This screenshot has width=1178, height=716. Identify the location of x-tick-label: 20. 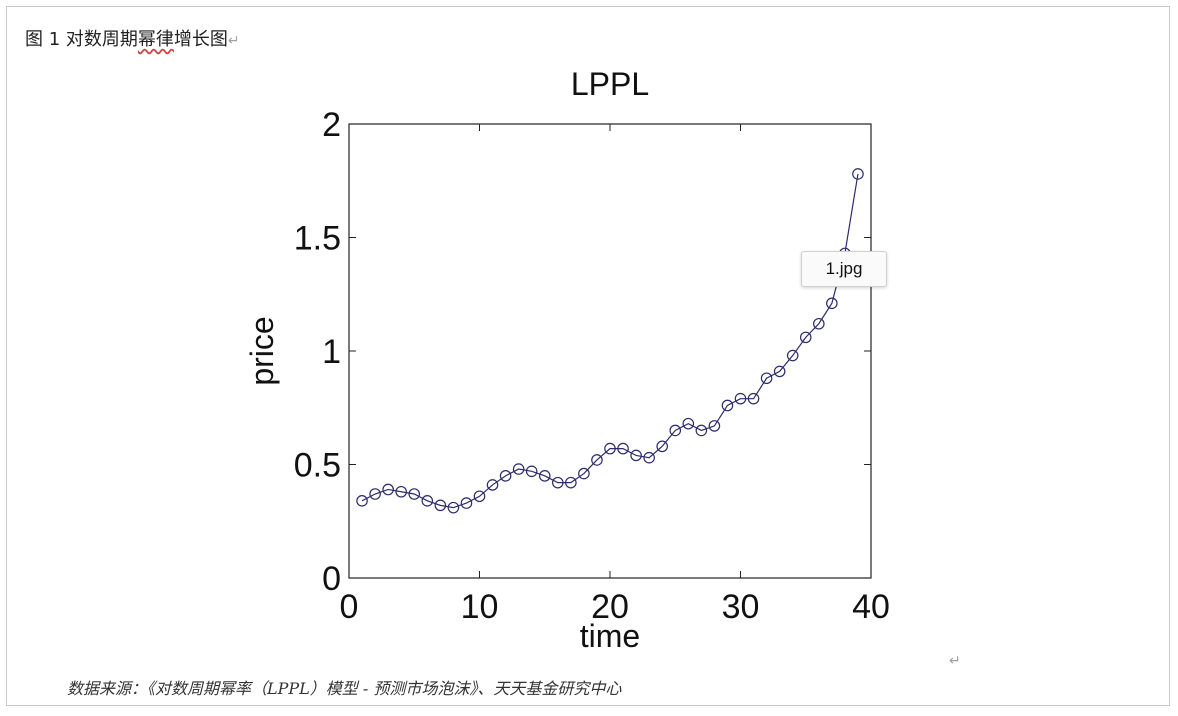
(610, 607).